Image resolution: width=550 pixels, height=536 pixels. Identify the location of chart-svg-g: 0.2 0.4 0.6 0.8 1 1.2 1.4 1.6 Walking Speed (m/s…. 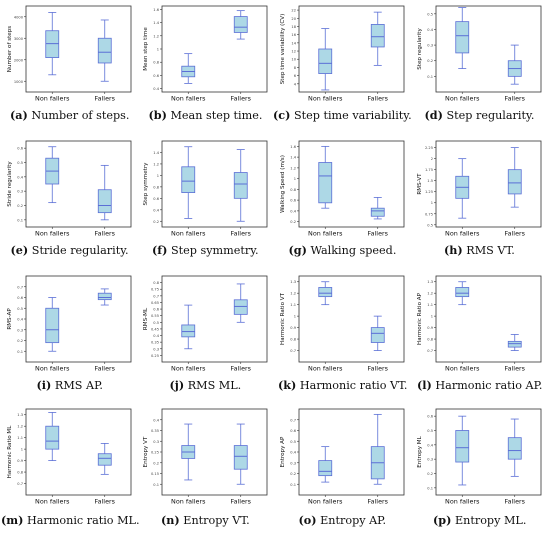
(342, 189).